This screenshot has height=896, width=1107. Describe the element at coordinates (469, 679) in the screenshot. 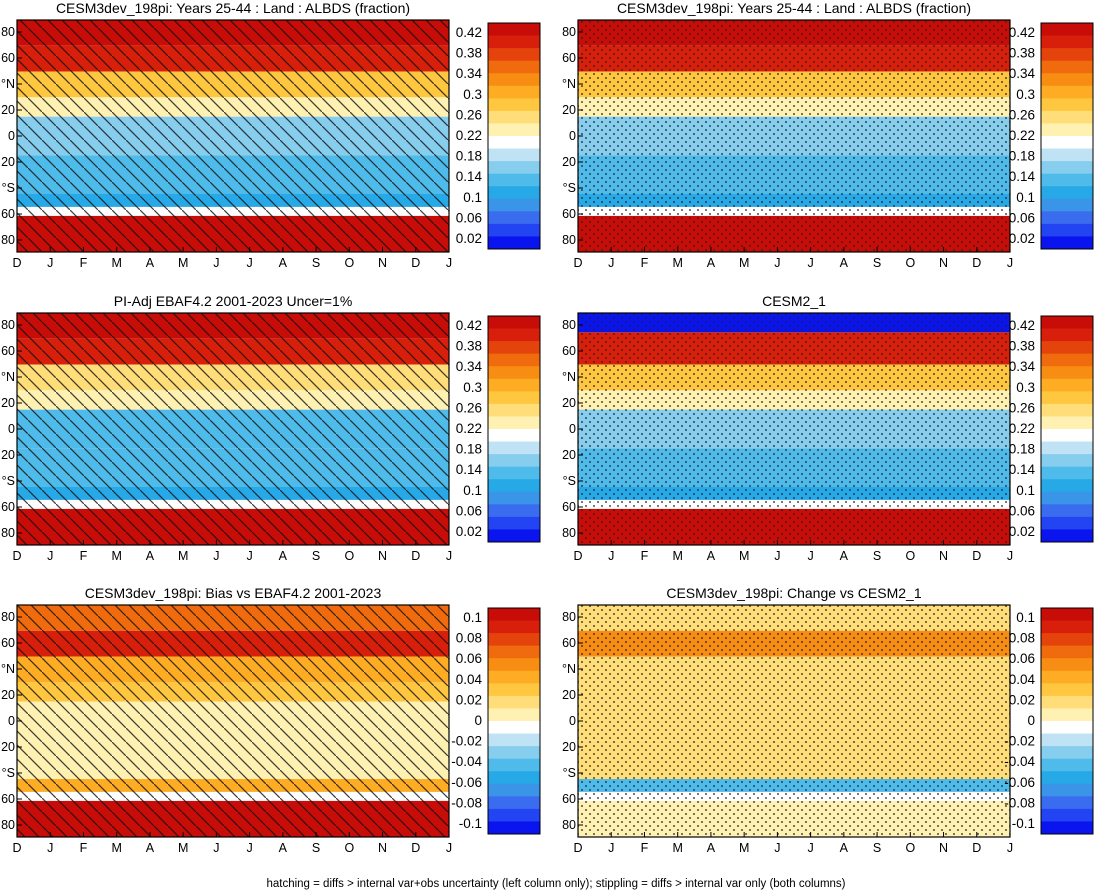

I see `colorbar-tick-label: 0.04` at that location.